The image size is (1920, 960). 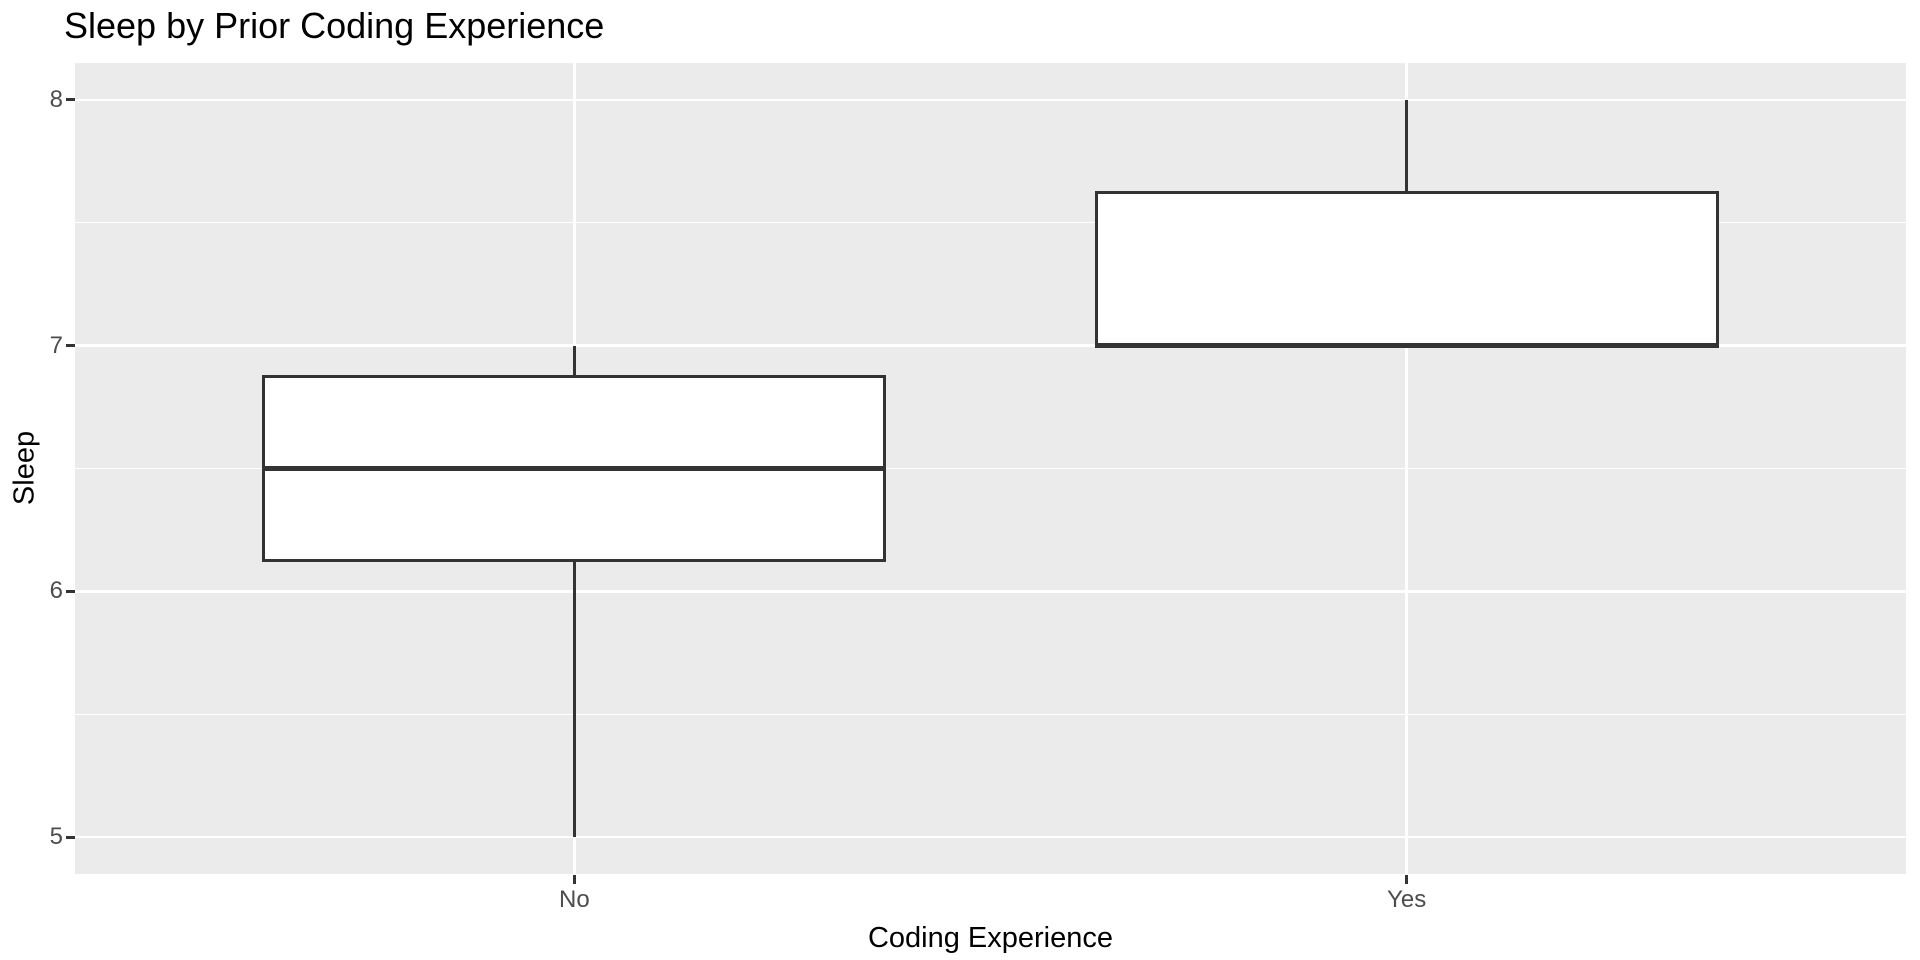 I want to click on median-line-yes, so click(x=1406, y=346).